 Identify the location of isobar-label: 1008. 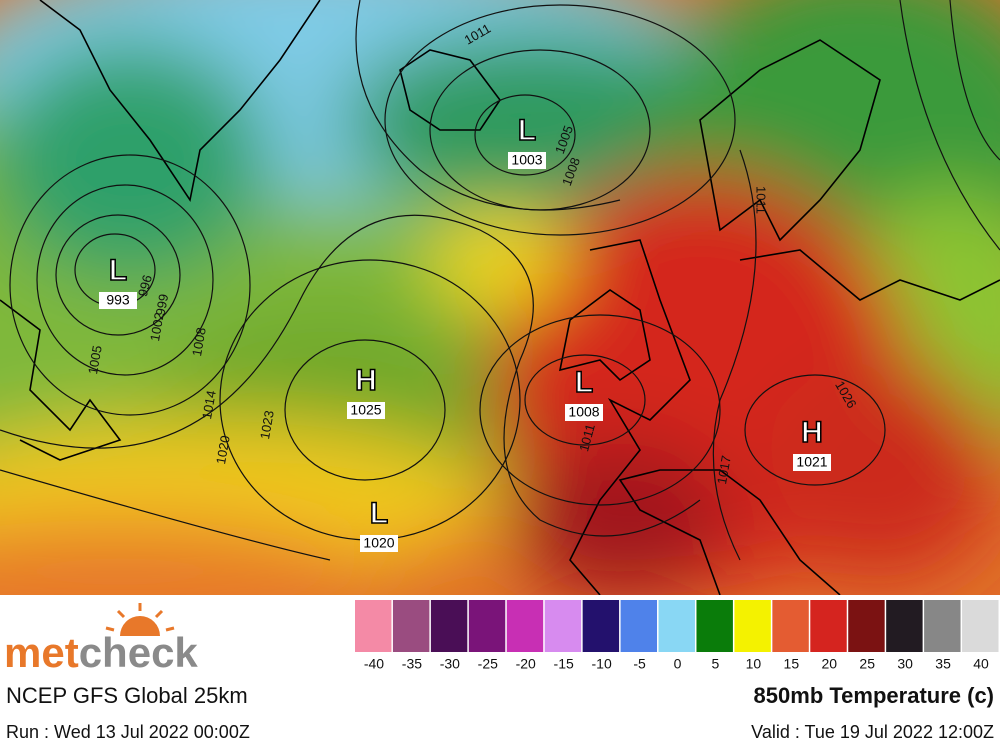
(199, 341).